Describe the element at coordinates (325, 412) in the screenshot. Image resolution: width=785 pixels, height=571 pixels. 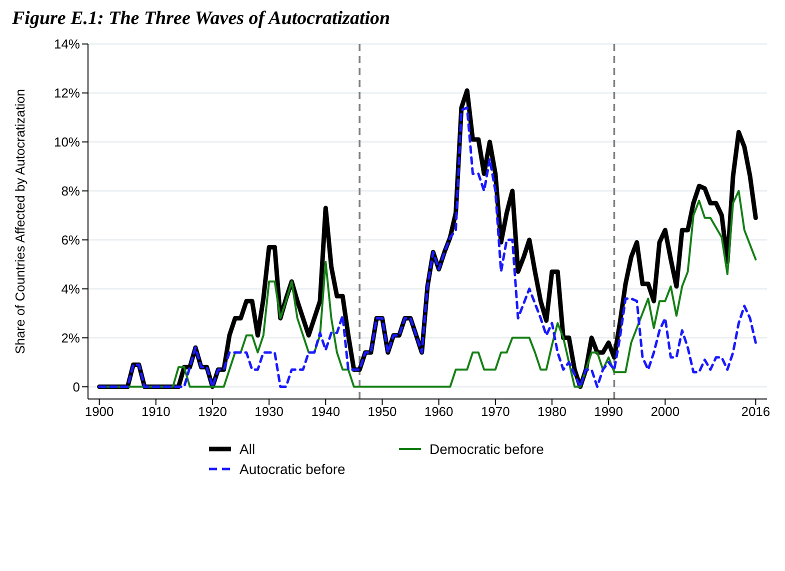
I see `x-tick-label: 1940` at that location.